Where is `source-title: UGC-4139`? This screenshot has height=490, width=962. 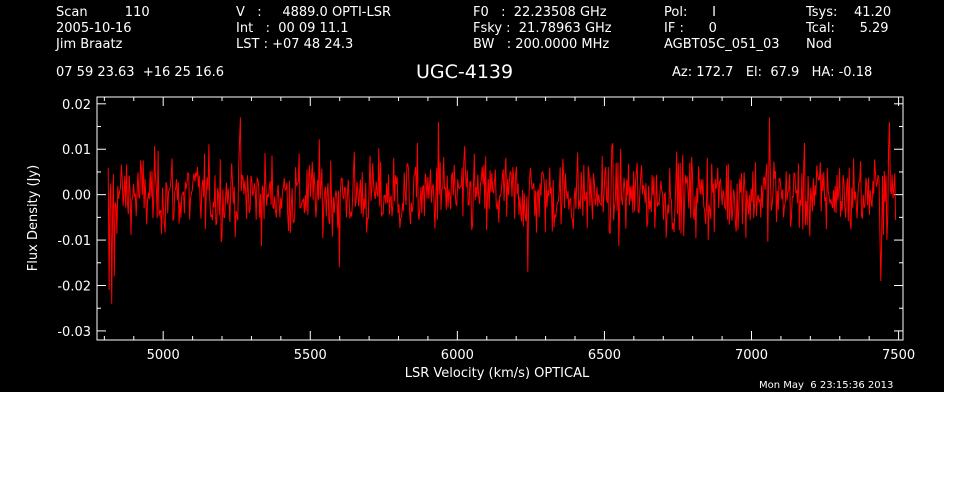
source-title: UGC-4139 is located at coordinates (465, 72).